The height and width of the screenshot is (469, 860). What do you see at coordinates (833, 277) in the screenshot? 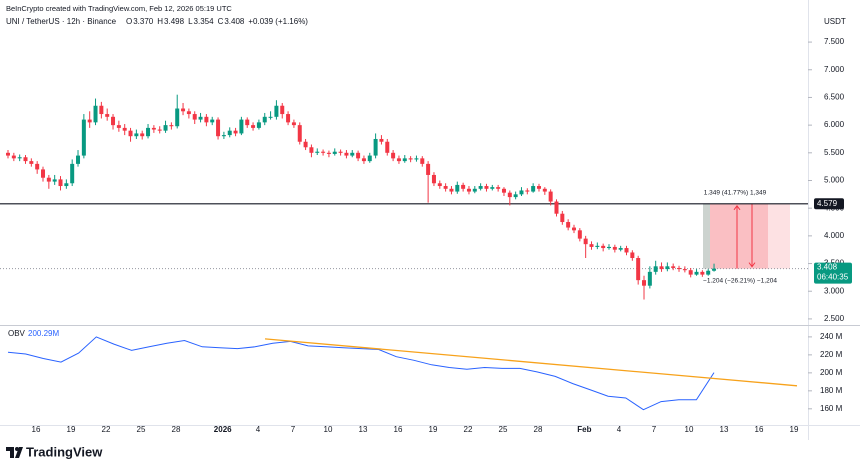
I see `countdown: 06:40:35` at bounding box center [833, 277].